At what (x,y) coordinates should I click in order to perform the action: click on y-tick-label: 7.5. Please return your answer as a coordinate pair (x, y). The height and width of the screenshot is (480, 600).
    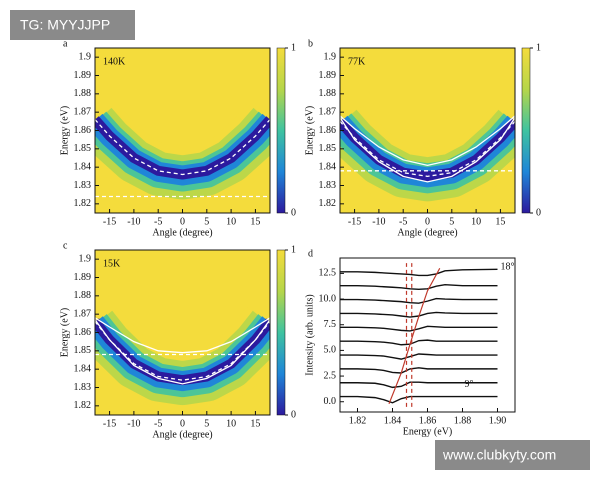
    Looking at the image, I should click on (330, 324).